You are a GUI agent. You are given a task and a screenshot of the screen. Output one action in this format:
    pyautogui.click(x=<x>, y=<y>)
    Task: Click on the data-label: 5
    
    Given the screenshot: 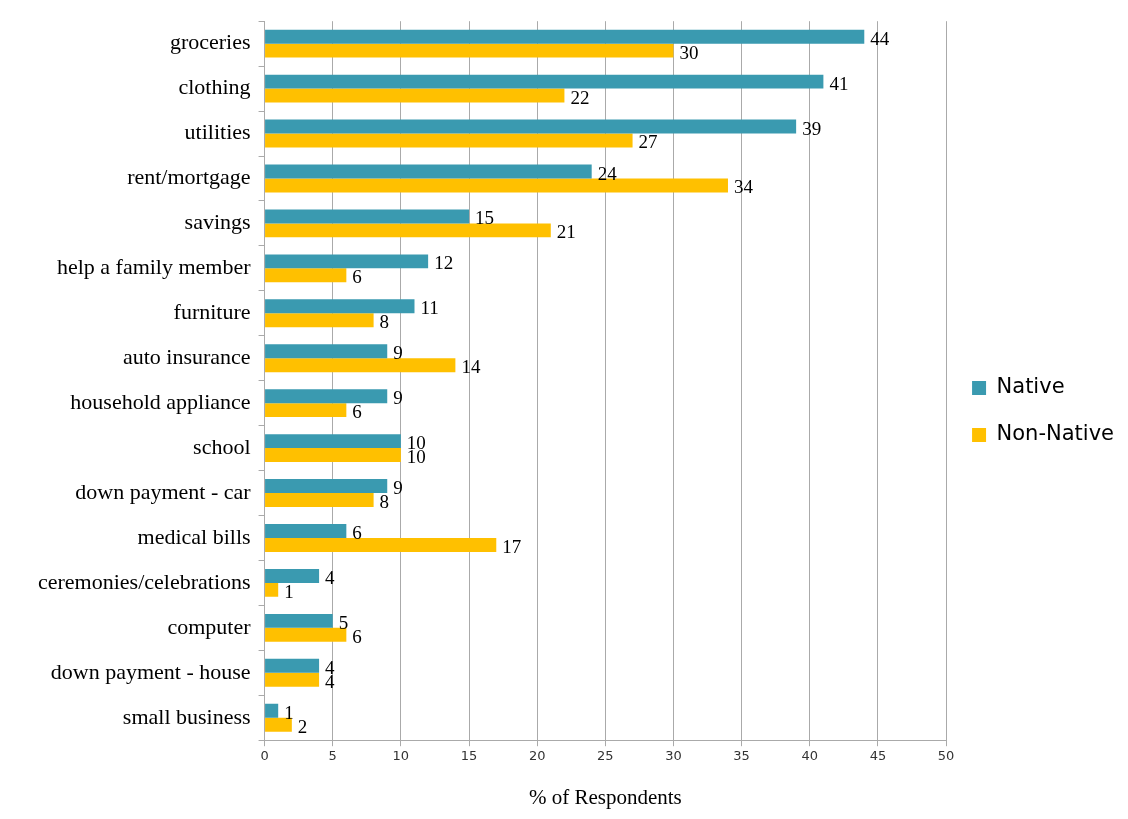 What is the action you would take?
    pyautogui.click(x=343, y=622)
    